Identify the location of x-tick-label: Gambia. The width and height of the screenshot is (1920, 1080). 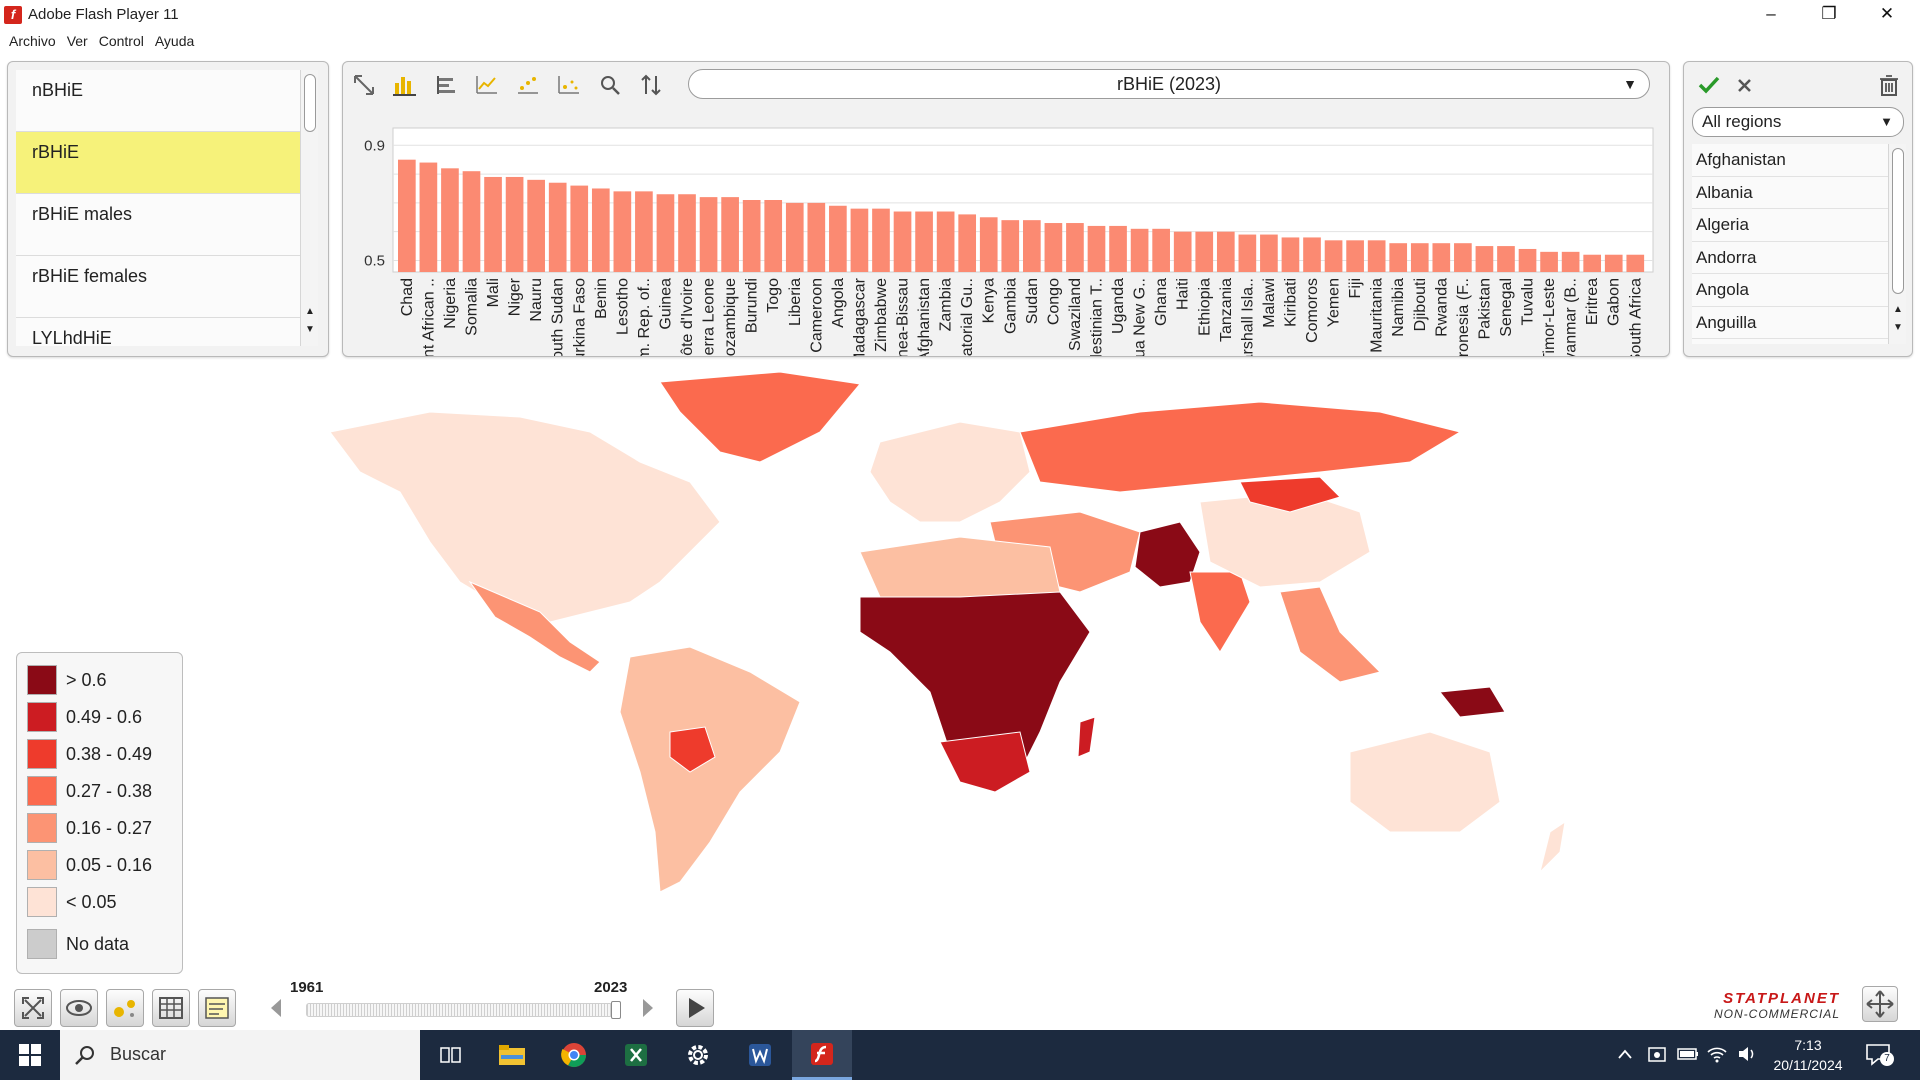
(1010, 306).